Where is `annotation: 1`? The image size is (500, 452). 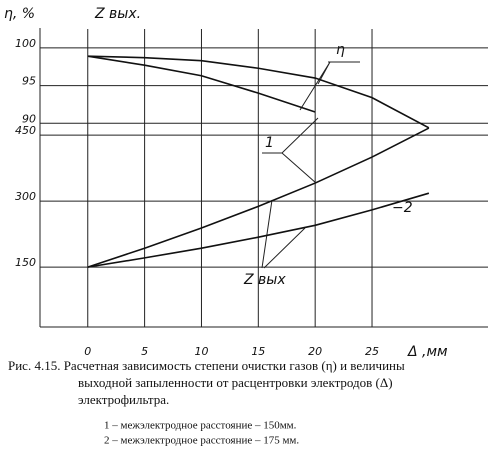 annotation: 1 is located at coordinates (269, 143).